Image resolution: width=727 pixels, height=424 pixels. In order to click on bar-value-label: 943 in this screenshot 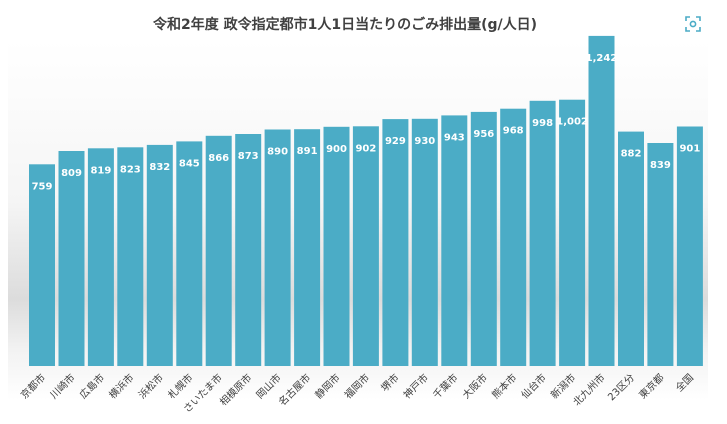, I will do `click(454, 137)`.